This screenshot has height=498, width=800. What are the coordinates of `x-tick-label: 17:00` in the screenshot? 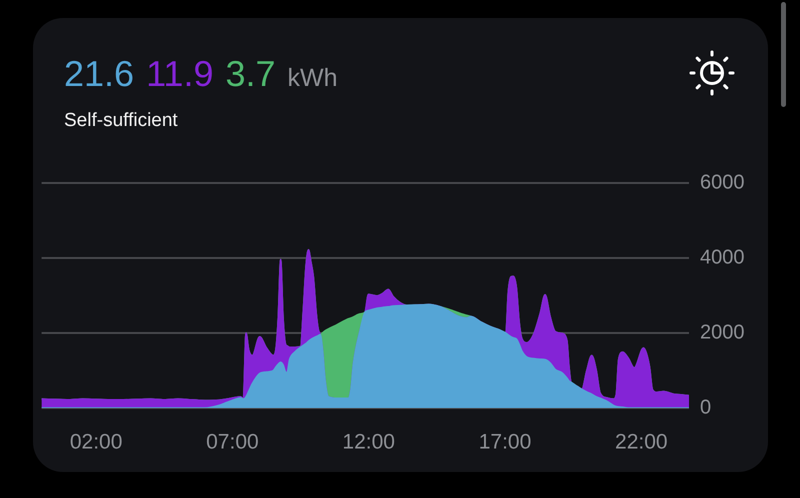 It's located at (505, 442).